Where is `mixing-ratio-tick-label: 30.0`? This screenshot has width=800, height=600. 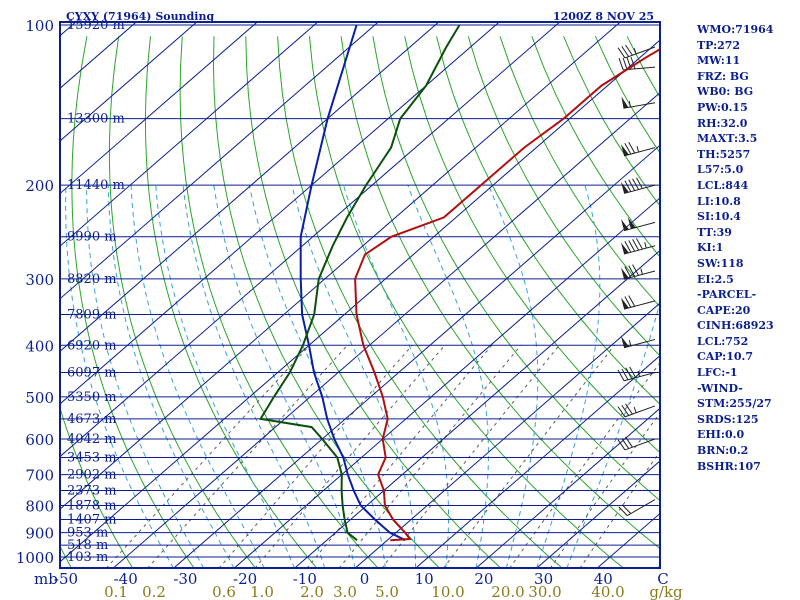
mixing-ratio-tick-label: 30.0 is located at coordinates (544, 591).